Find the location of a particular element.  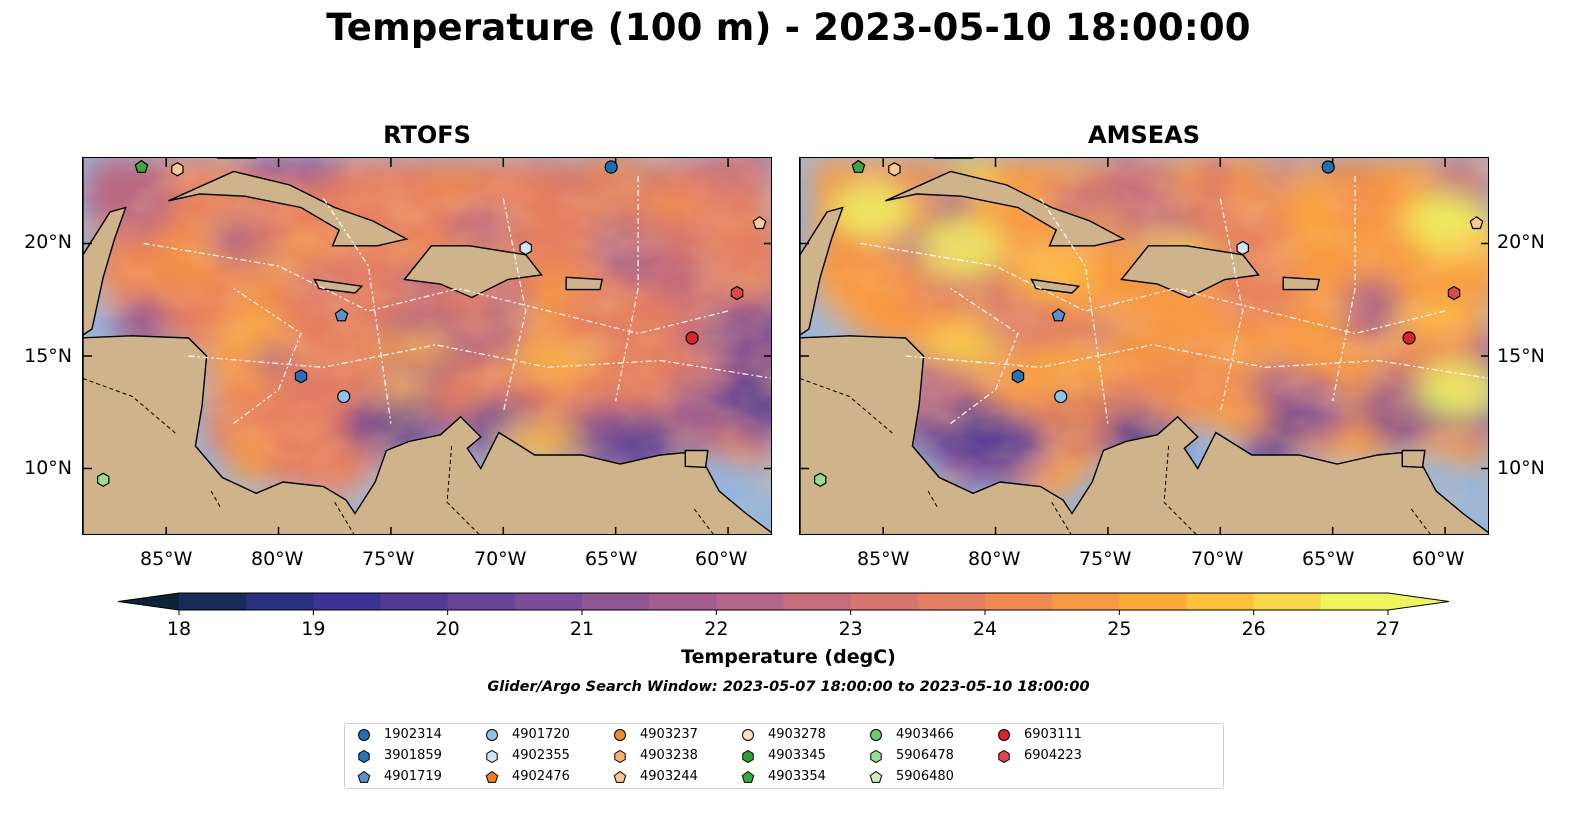

legend-item: 5906480 is located at coordinates (911, 776).